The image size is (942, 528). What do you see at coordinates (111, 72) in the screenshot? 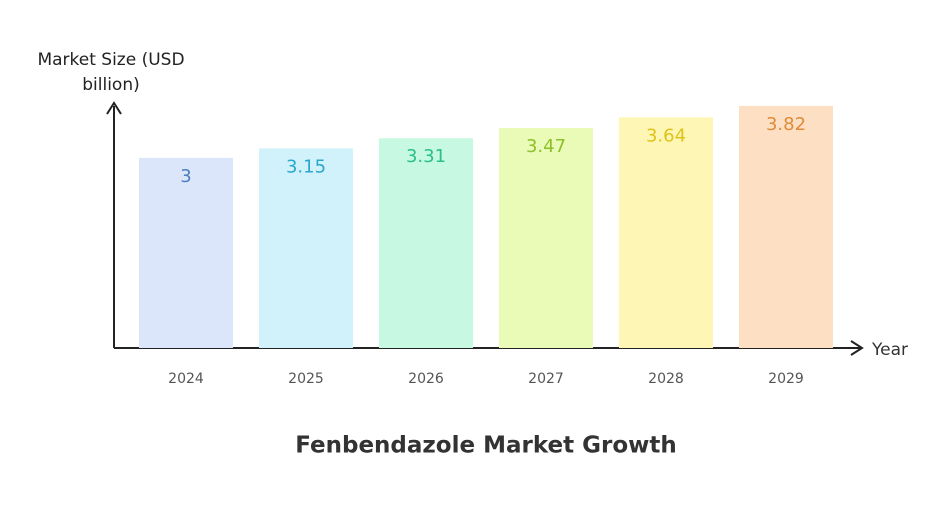
I see `y-axis-label: Market Size (USD billion)` at bounding box center [111, 72].